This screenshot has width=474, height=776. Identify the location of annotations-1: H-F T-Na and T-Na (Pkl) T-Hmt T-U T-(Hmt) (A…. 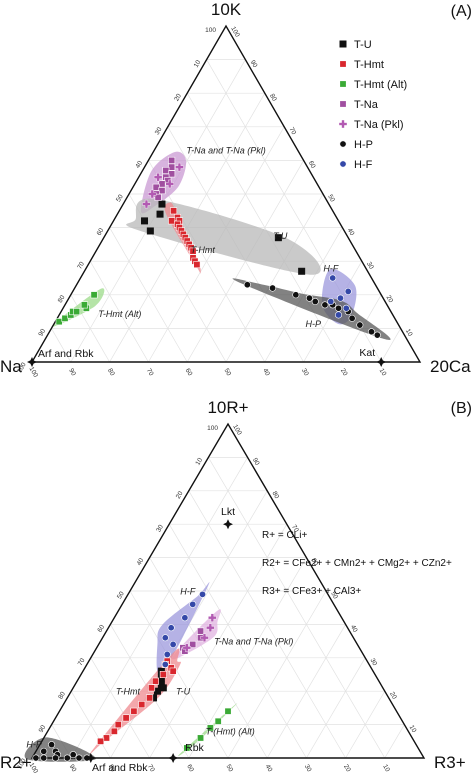
(159, 667).